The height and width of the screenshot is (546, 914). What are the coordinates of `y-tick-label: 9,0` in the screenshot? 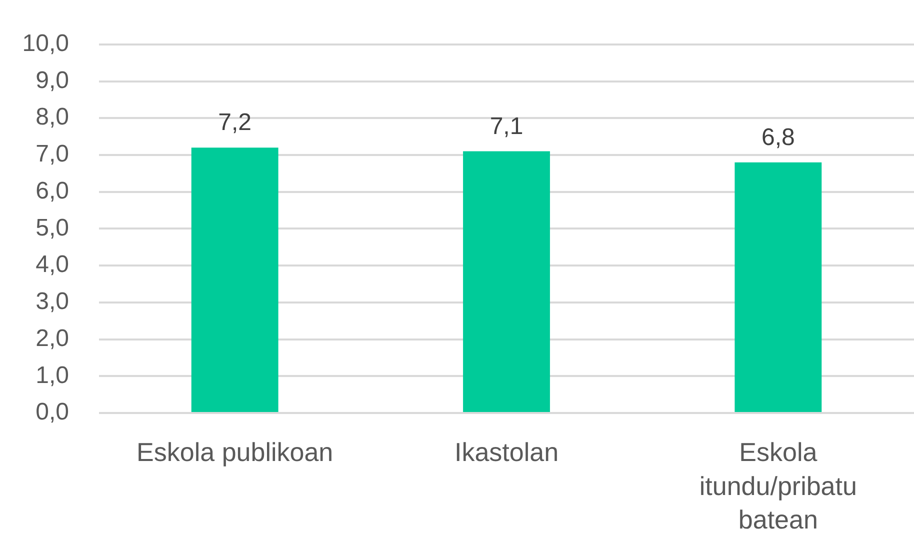 It's located at (52, 80).